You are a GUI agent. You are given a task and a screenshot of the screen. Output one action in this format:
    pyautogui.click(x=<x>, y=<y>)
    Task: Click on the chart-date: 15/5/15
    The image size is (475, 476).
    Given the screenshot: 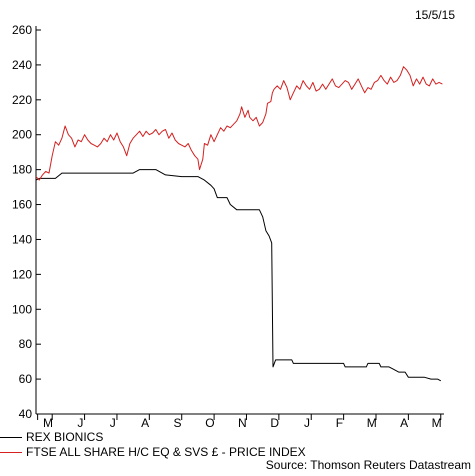 What is the action you would take?
    pyautogui.click(x=434, y=15)
    